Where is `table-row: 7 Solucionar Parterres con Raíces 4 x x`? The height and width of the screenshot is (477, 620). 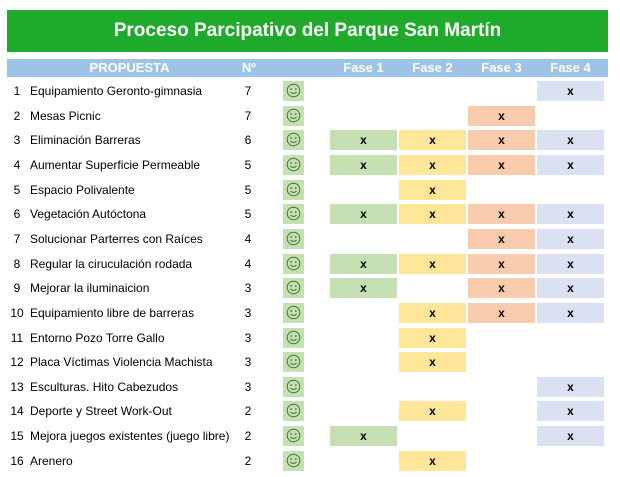 table-row: 7 Solucionar Parterres con Raíces 4 x x is located at coordinates (310, 239).